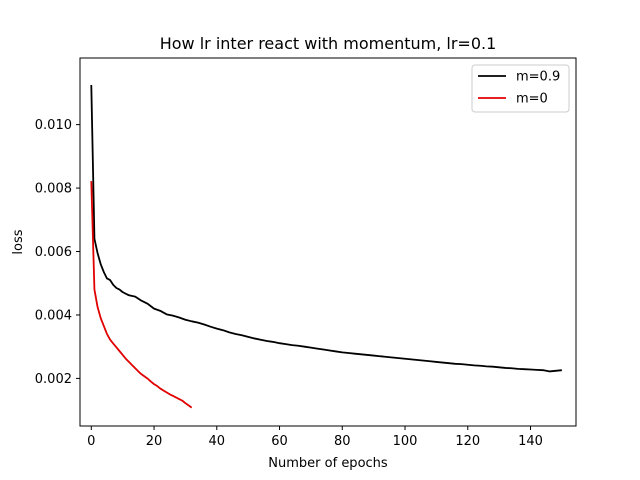 The width and height of the screenshot is (640, 480). I want to click on legend-label-0: m=0.9, so click(538, 77).